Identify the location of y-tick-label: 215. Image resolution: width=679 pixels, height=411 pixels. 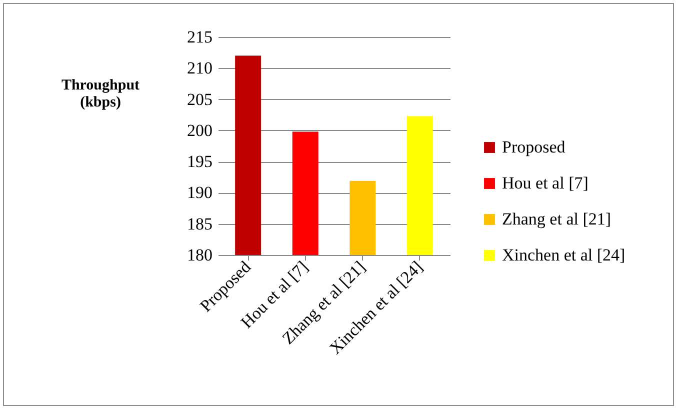
(199, 37).